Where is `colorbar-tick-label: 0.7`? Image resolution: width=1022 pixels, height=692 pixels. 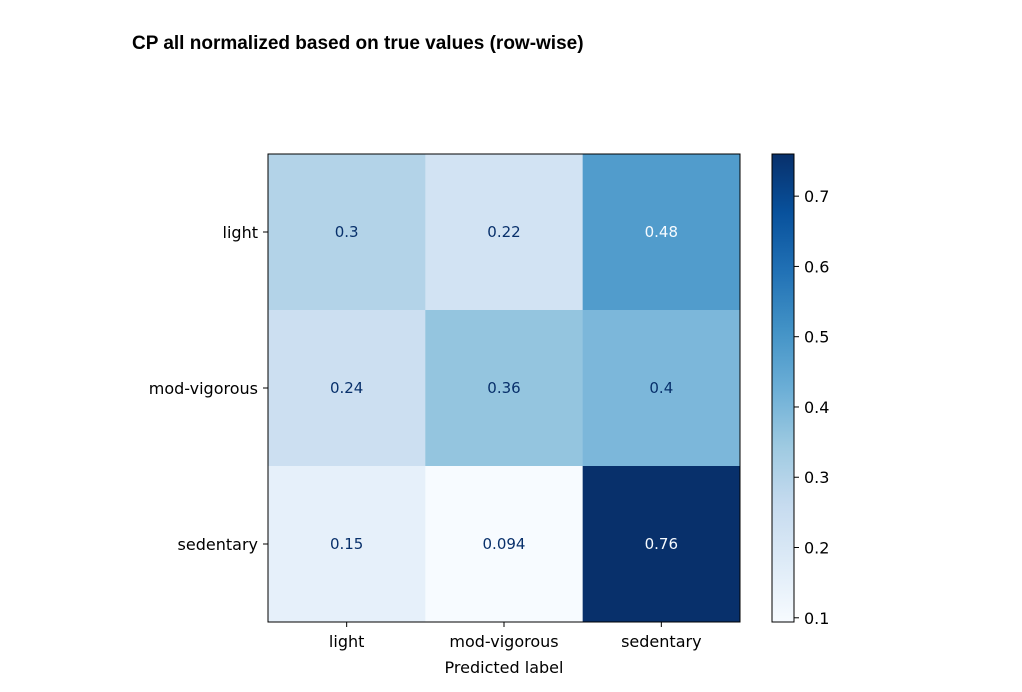
colorbar-tick-label: 0.7 is located at coordinates (816, 196).